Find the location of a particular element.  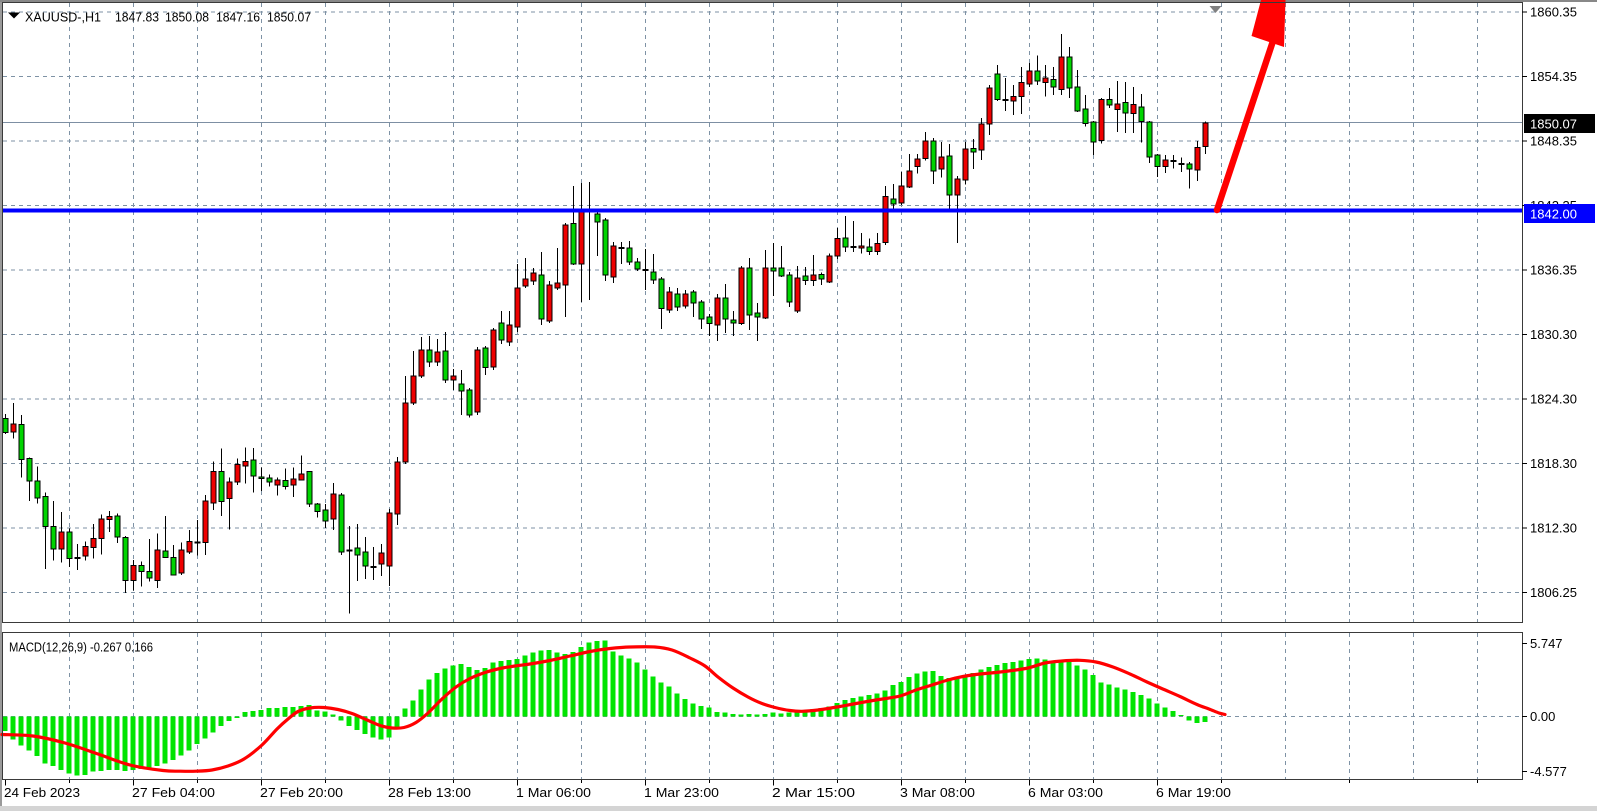

svg-text: 2 Mar 15:00 is located at coordinates (813, 792).